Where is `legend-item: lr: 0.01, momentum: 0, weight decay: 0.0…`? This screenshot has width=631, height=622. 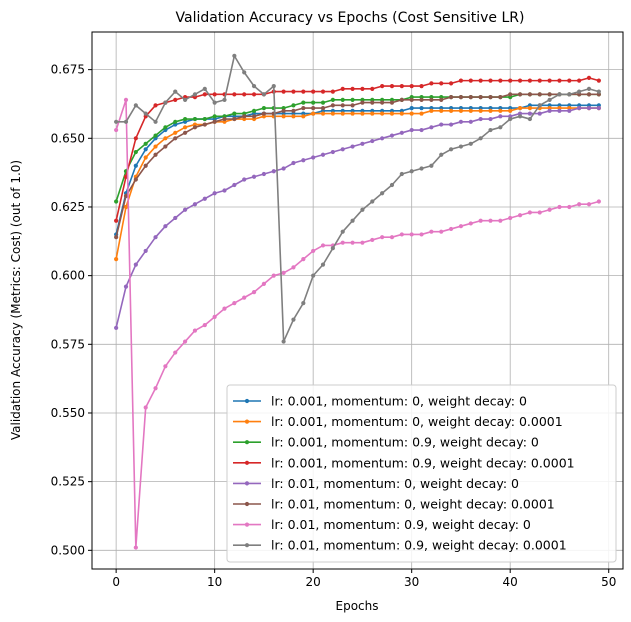
legend-item: lr: 0.01, momentum: 0, weight decay: 0.0… is located at coordinates (394, 504).